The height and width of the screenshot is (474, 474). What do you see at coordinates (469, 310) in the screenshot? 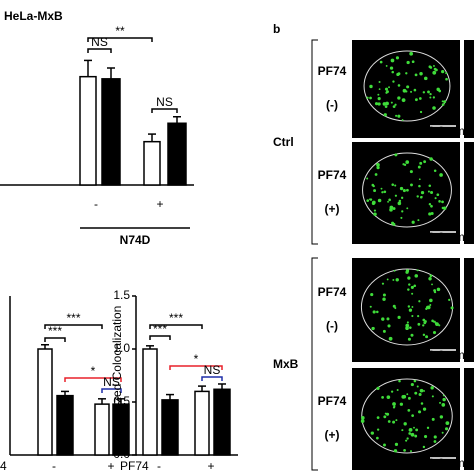
I see `micrograph-red` at bounding box center [469, 310].